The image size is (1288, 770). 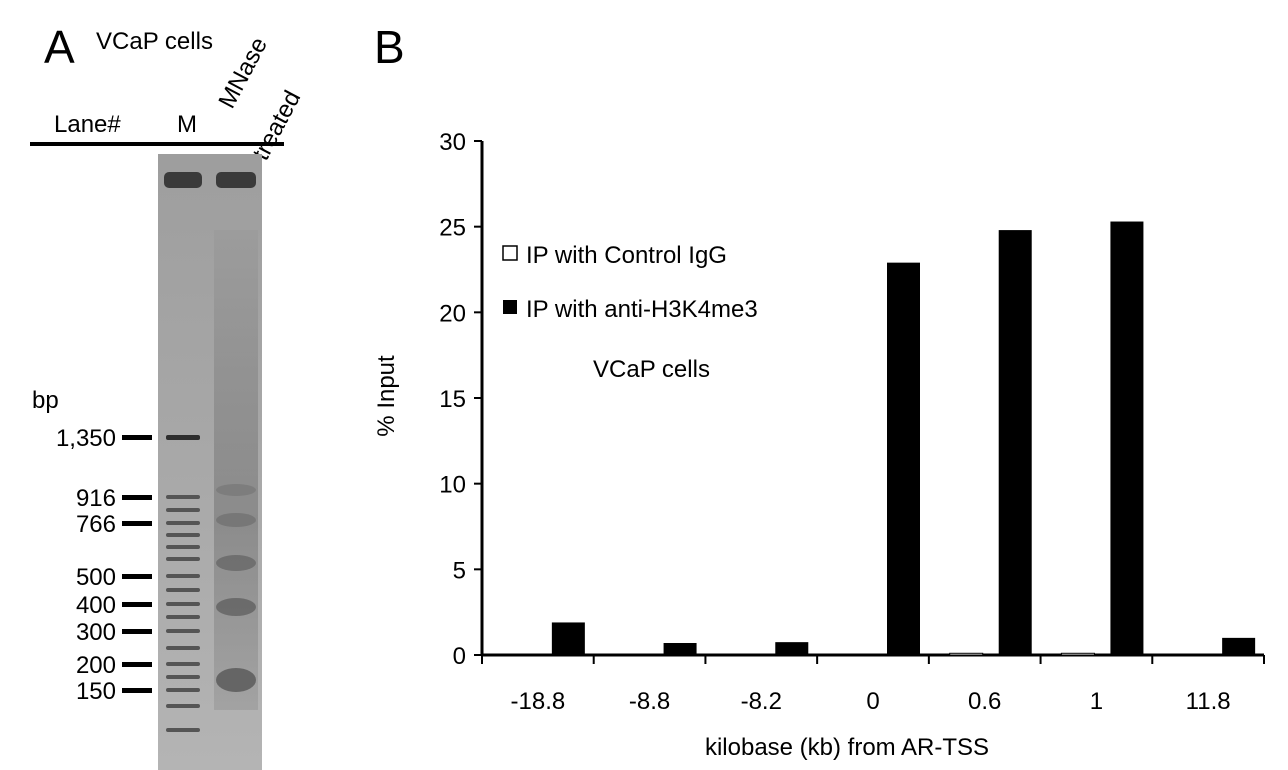 I want to click on marker-label: 400, so click(x=96, y=605).